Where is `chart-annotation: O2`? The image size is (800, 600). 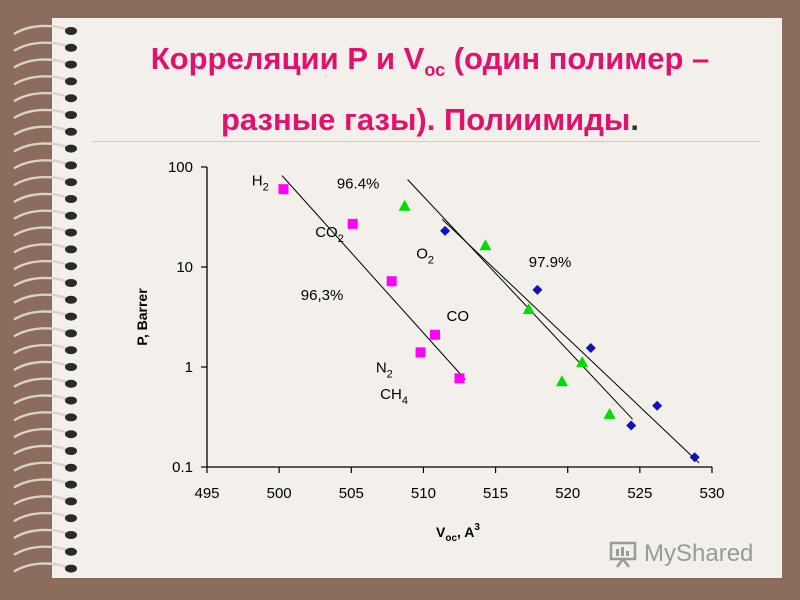 chart-annotation: O2 is located at coordinates (425, 255).